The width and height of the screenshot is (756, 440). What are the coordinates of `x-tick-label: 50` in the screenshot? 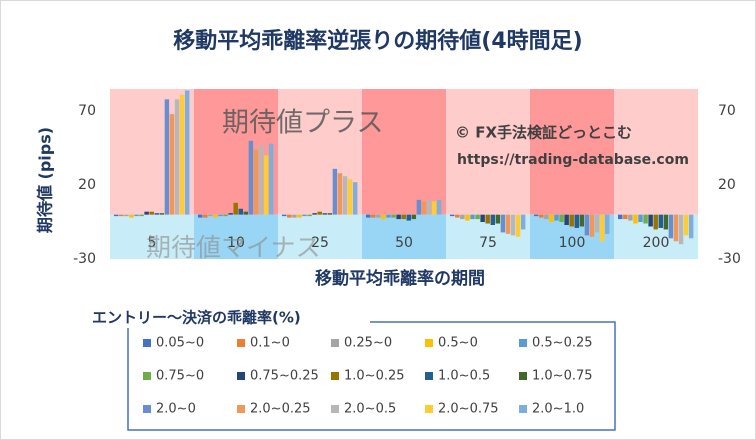 It's located at (404, 243).